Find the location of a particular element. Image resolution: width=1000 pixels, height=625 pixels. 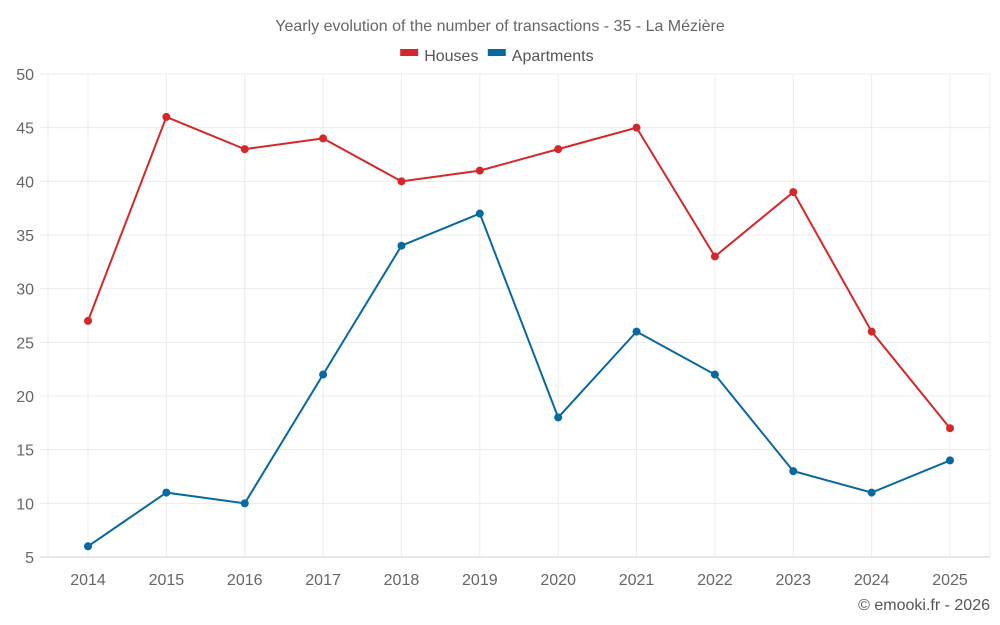

y-tick-label: 40 is located at coordinates (25, 182).